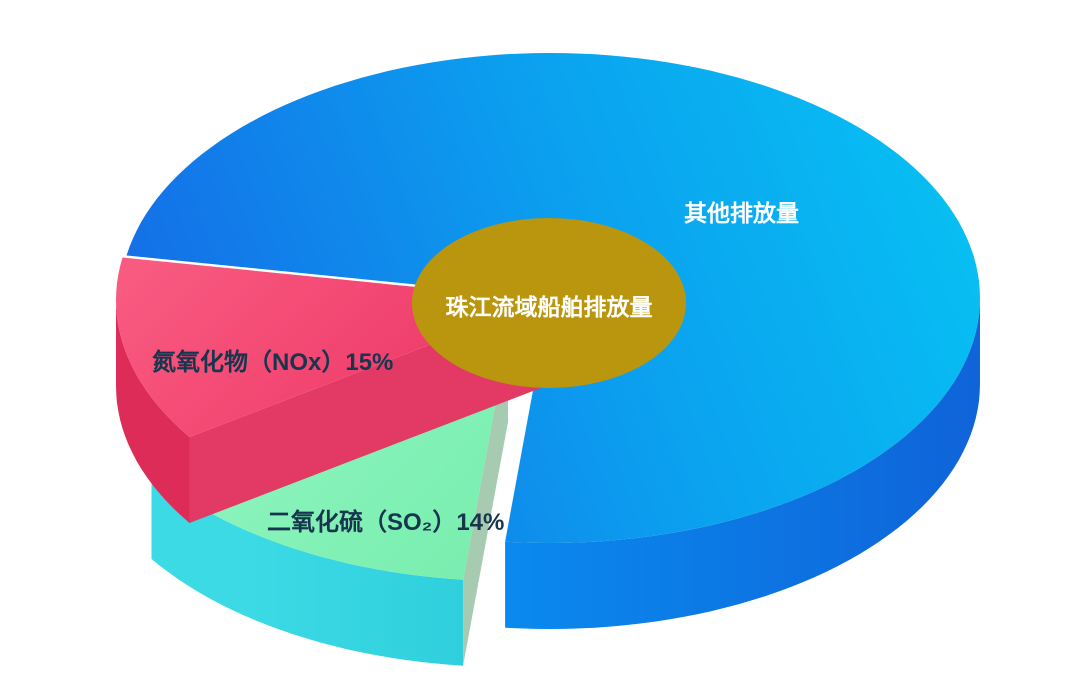  What do you see at coordinates (485, 501) in the screenshot?
I see `slice-so2-cut-face` at bounding box center [485, 501].